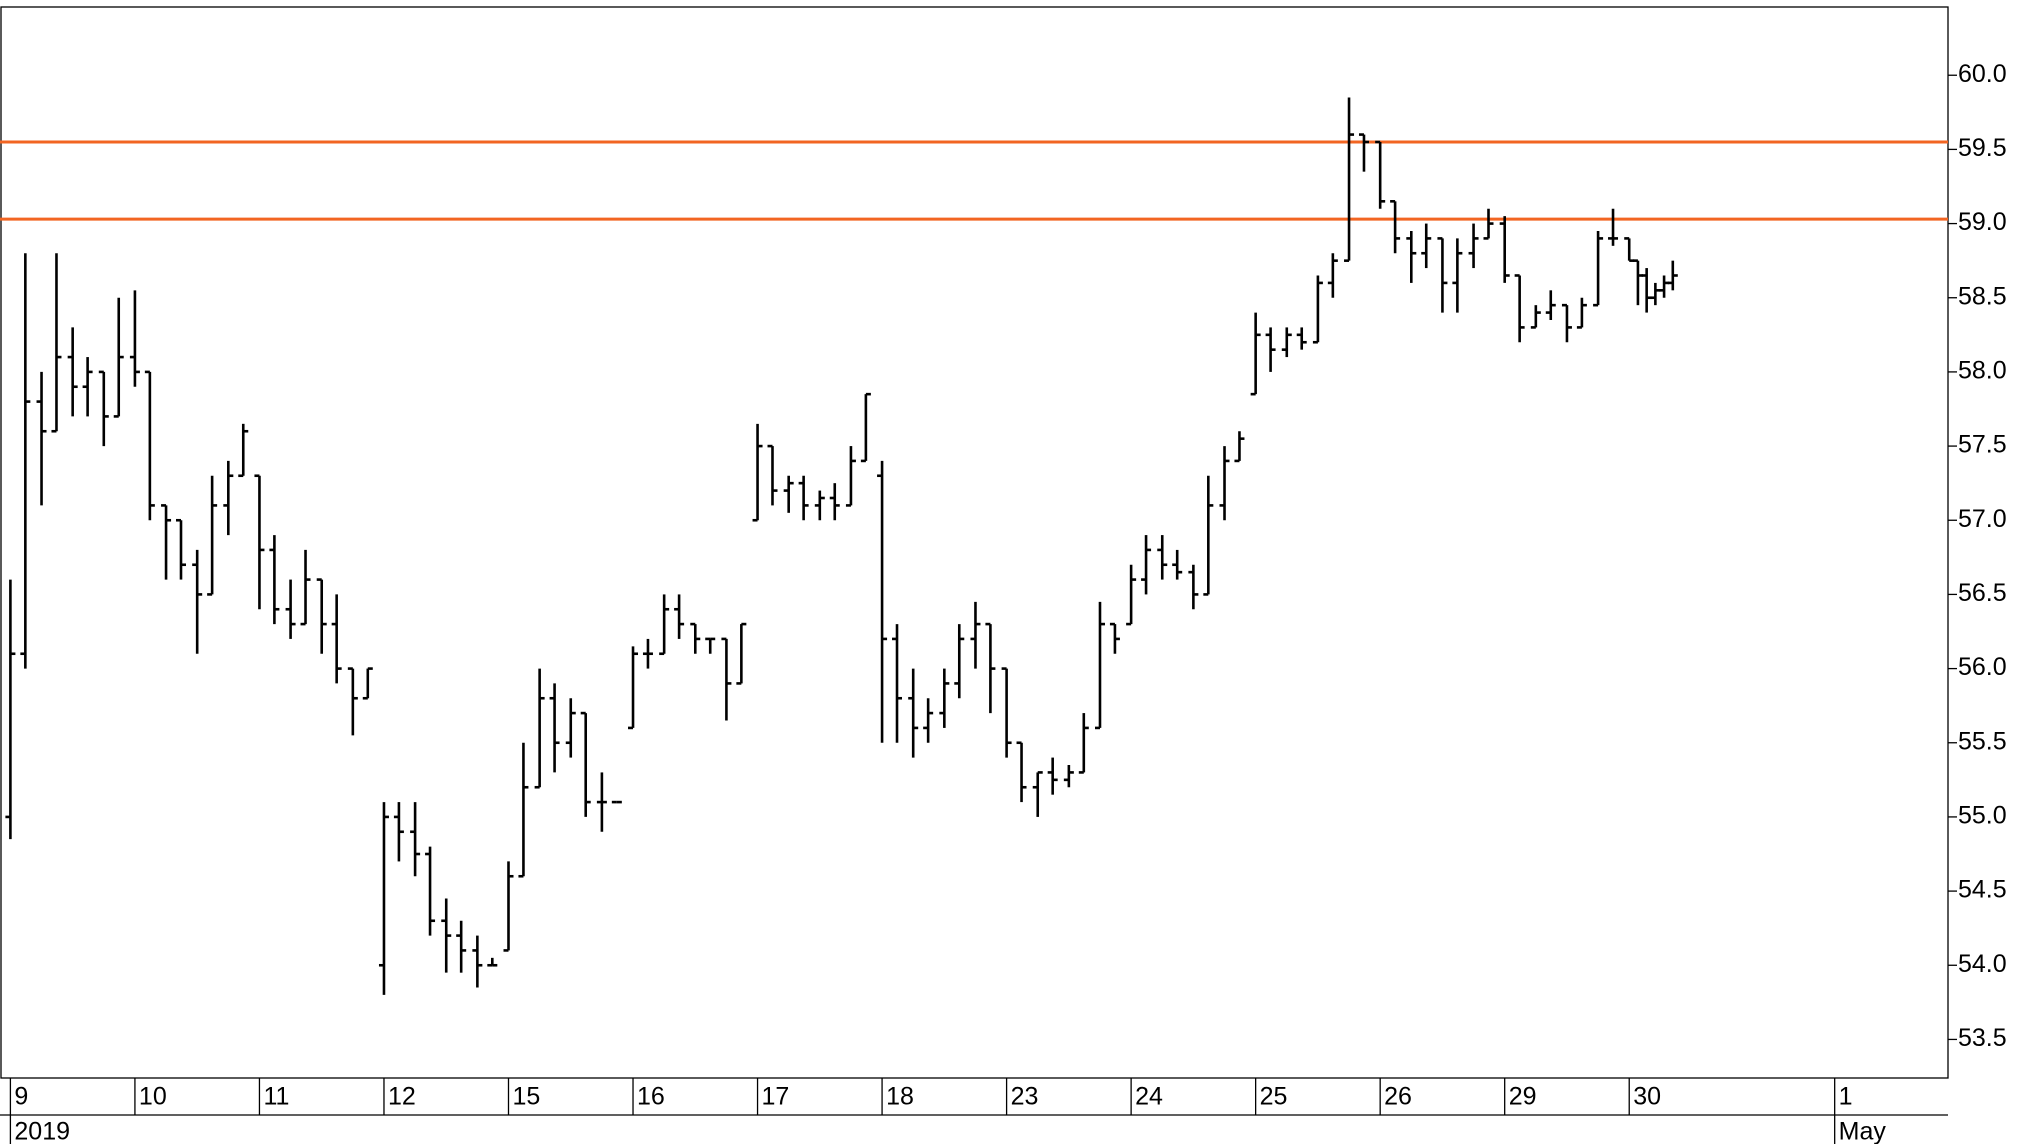 This screenshot has height=1144, width=2030. What do you see at coordinates (1982, 296) in the screenshot?
I see `y-tick-label: 58.5` at bounding box center [1982, 296].